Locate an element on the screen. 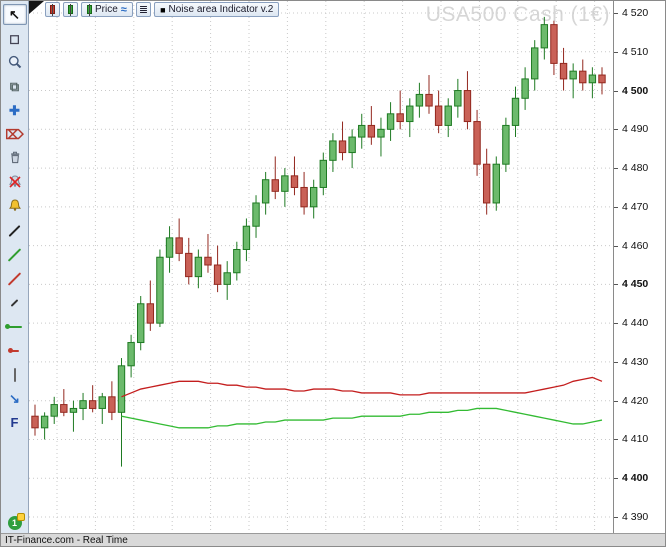 This screenshot has height=547, width=666. fibonacci-icon-shape: F is located at coordinates (14, 422).